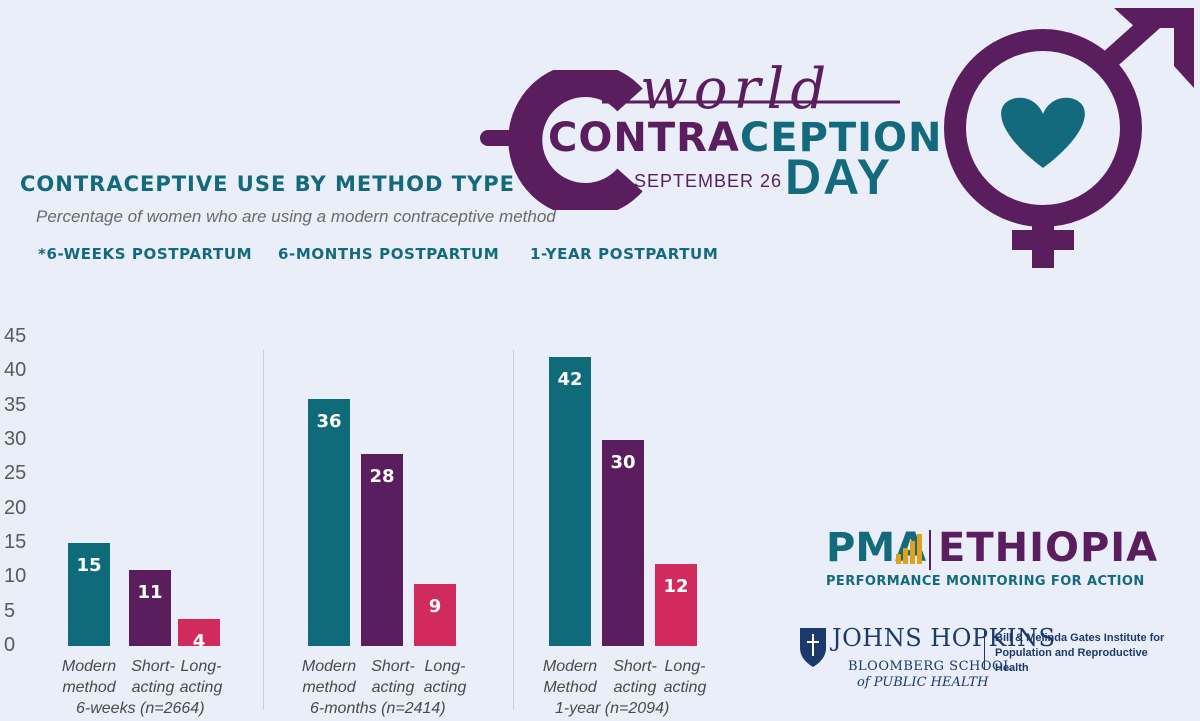  What do you see at coordinates (89, 565) in the screenshot?
I see `bar-value-label-0-0: 15` at bounding box center [89, 565].